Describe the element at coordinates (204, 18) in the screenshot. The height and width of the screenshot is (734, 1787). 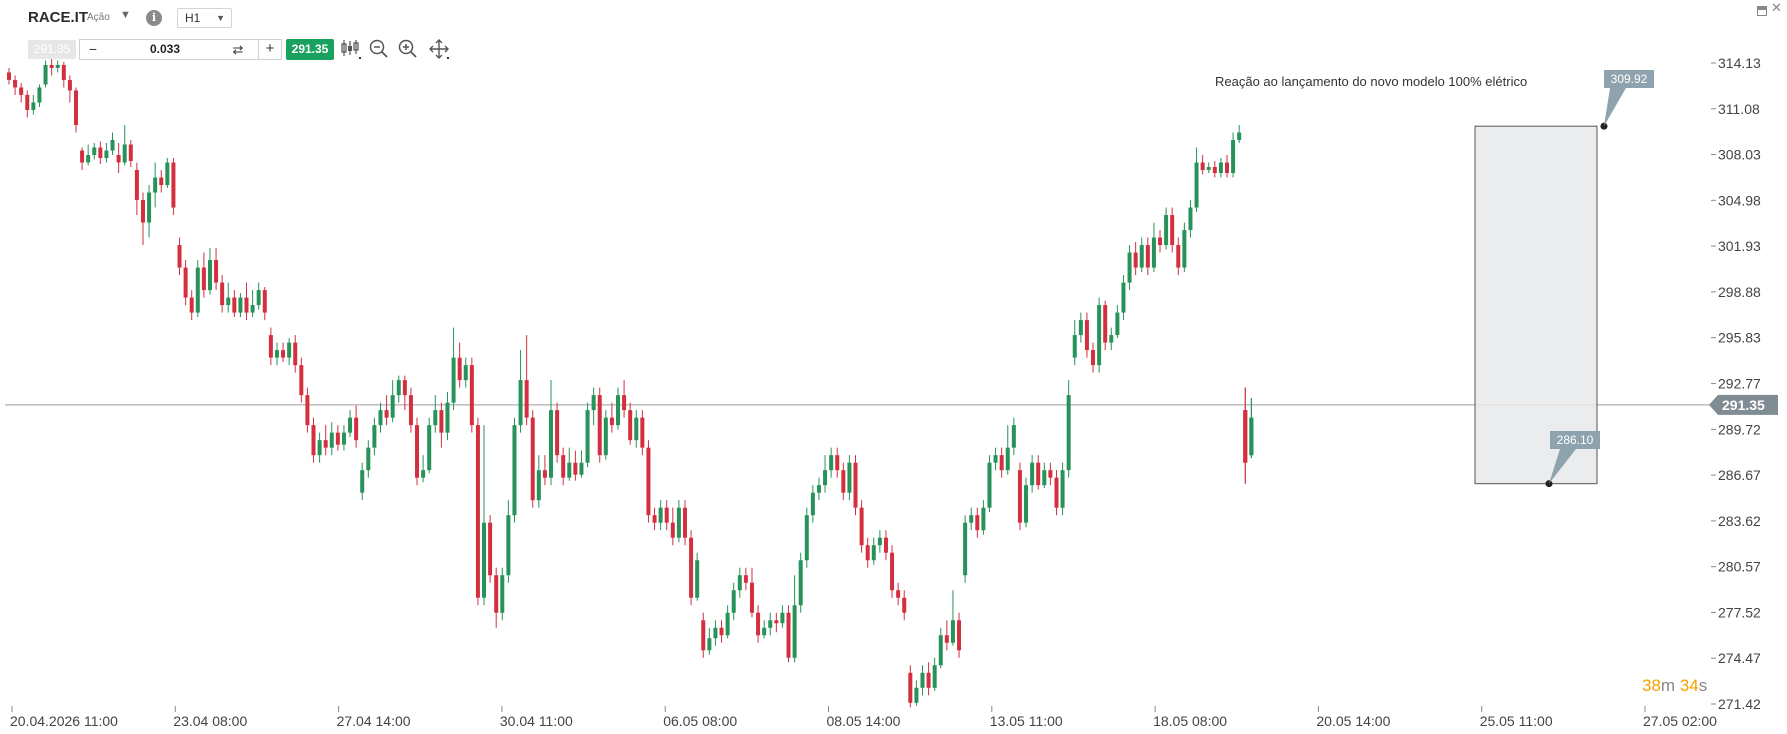
I see `timeframe-select: H1 ▼` at that location.